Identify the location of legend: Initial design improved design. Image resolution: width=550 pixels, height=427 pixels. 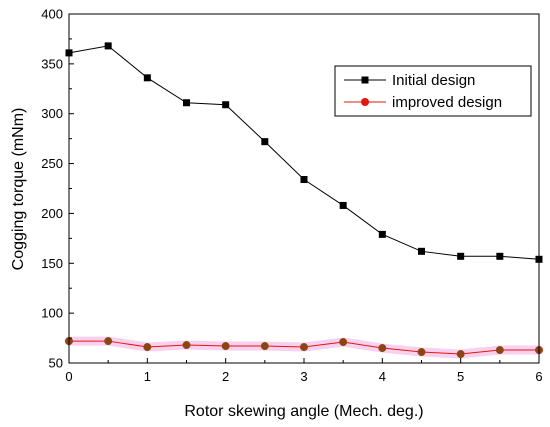
(433, 91).